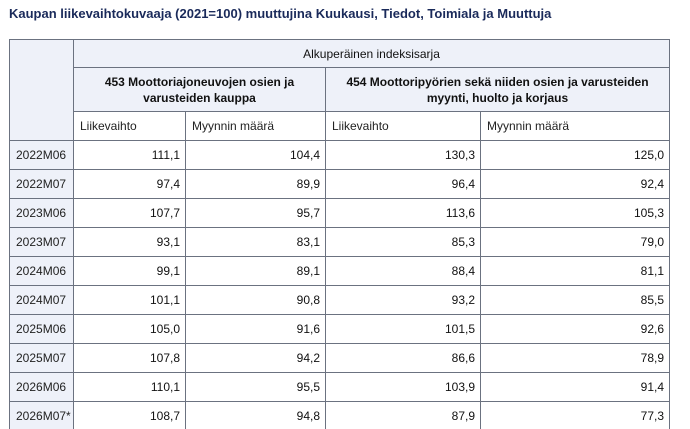 The image size is (690, 429). Describe the element at coordinates (129, 300) in the screenshot. I see `table-cell: 101,1` at that location.